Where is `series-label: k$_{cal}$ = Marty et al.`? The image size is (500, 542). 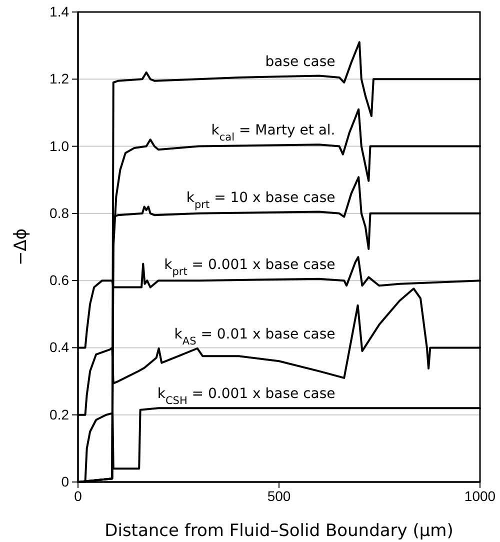
series-label: k$_{cal}$ = Marty et al. is located at coordinates (273, 133).